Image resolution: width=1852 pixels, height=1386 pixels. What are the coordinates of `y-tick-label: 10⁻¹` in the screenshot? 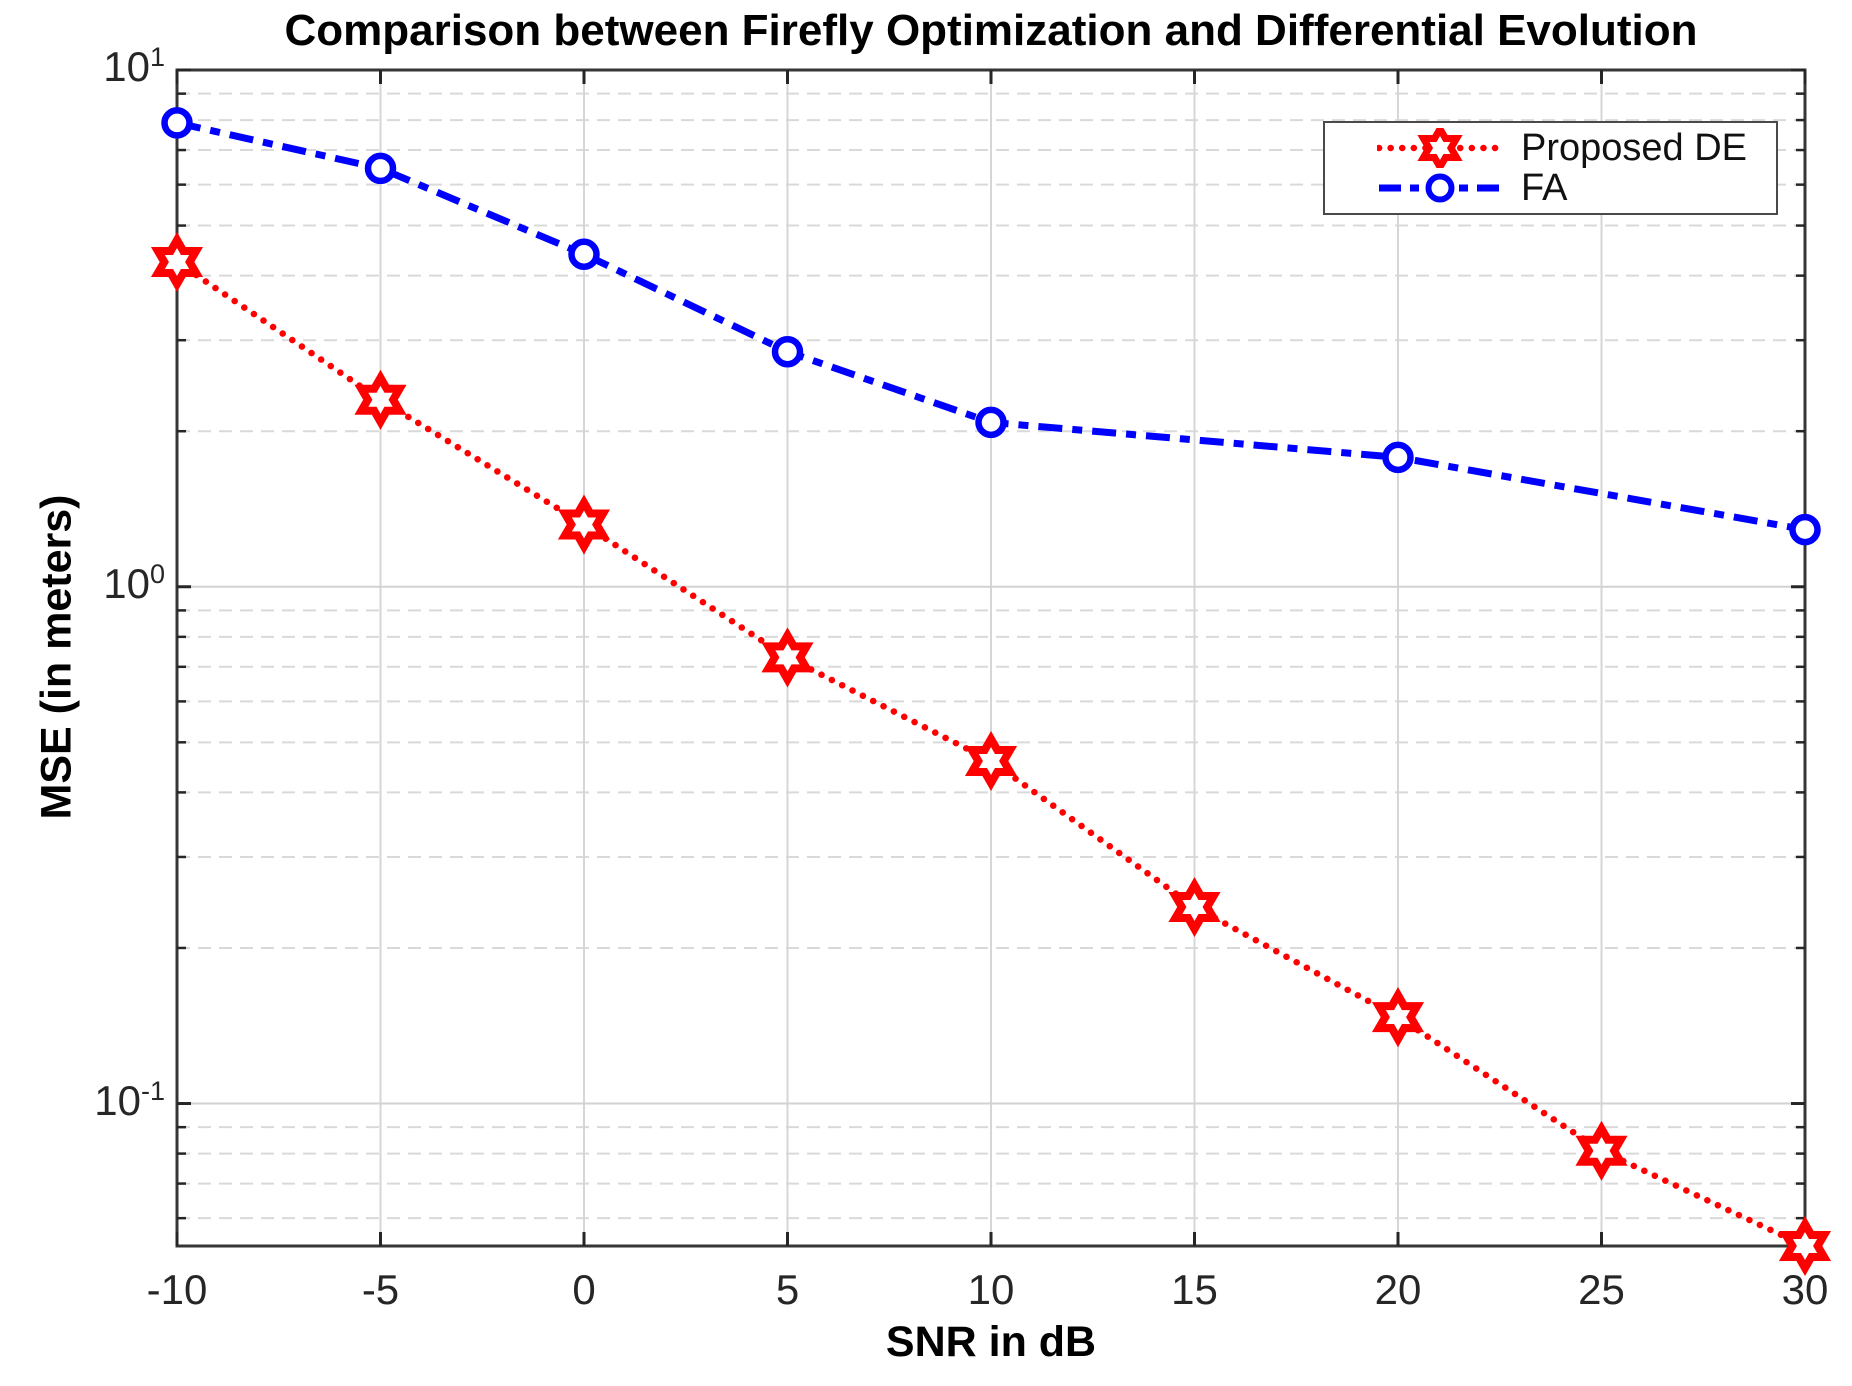 It's located at (129, 1099).